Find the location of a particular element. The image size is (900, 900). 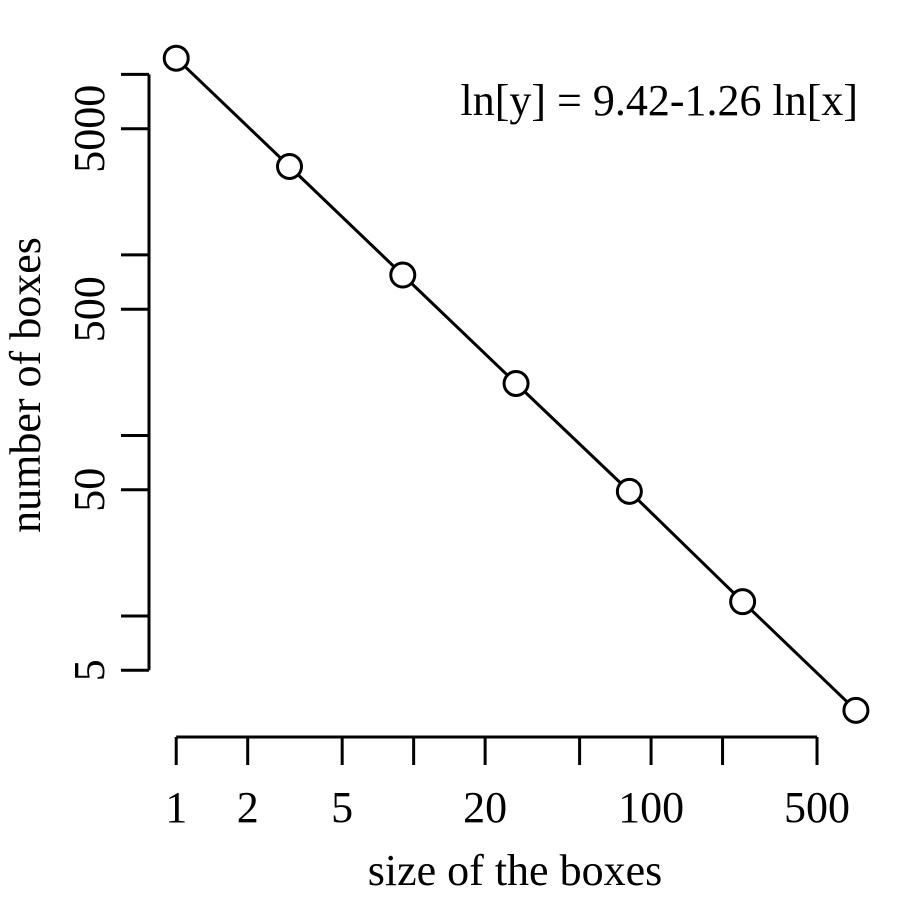

x-tick-label: 2 is located at coordinates (248, 807).